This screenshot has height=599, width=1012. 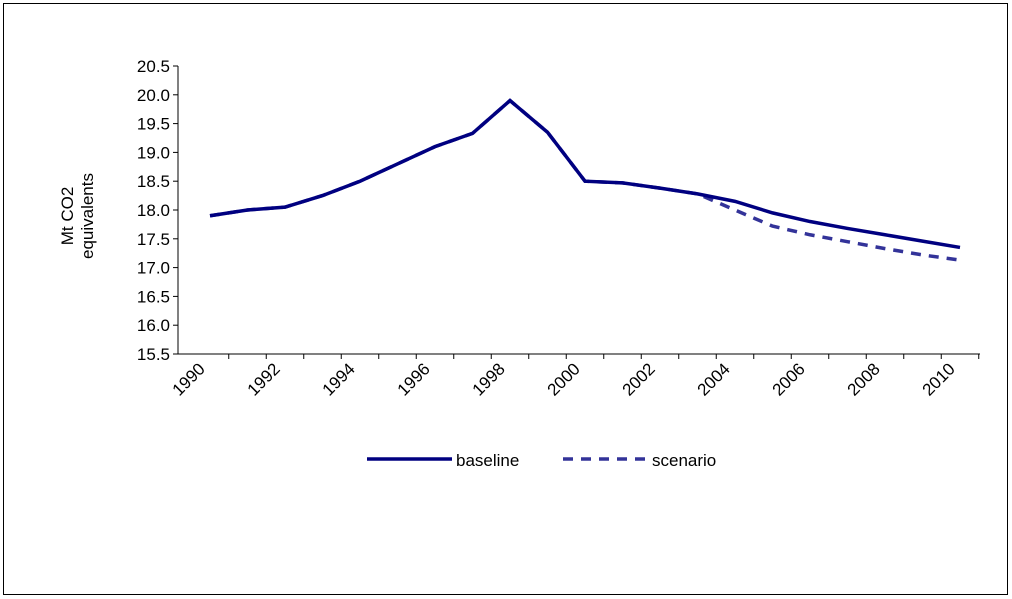 What do you see at coordinates (153, 152) in the screenshot?
I see `y-tick-label: 19.0` at bounding box center [153, 152].